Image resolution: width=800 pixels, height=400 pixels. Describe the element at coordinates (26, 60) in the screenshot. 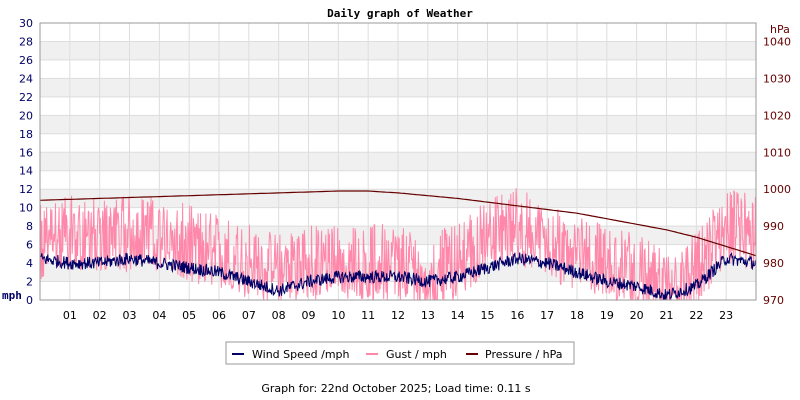

I see `left-tick-label: 26` at that location.